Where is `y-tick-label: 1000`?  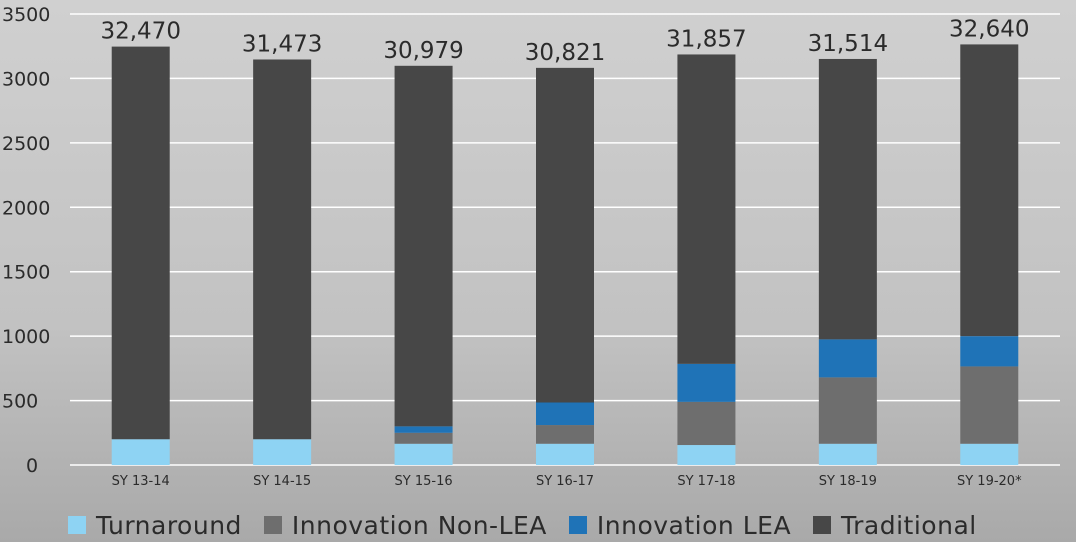
y-tick-label: 1000 is located at coordinates (26, 337).